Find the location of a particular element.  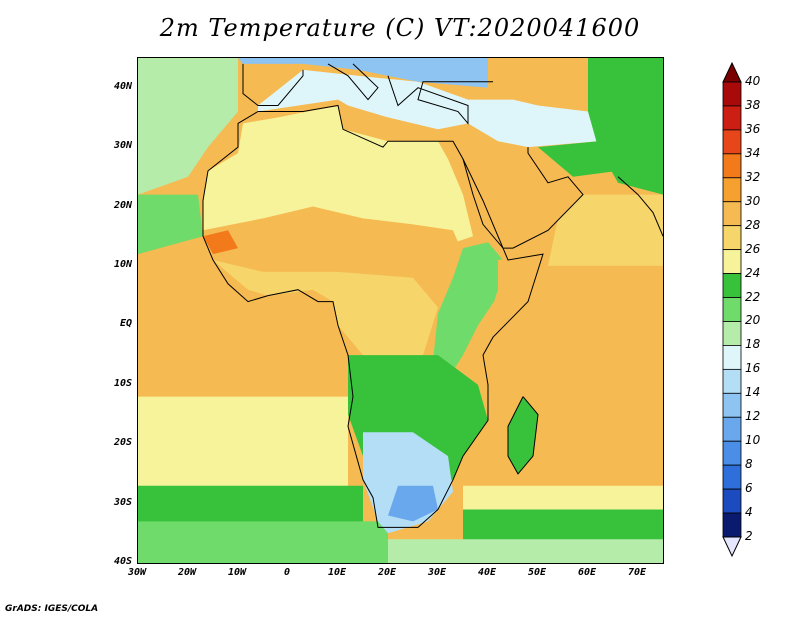

lon-tick-label: 10W is located at coordinates (237, 572).